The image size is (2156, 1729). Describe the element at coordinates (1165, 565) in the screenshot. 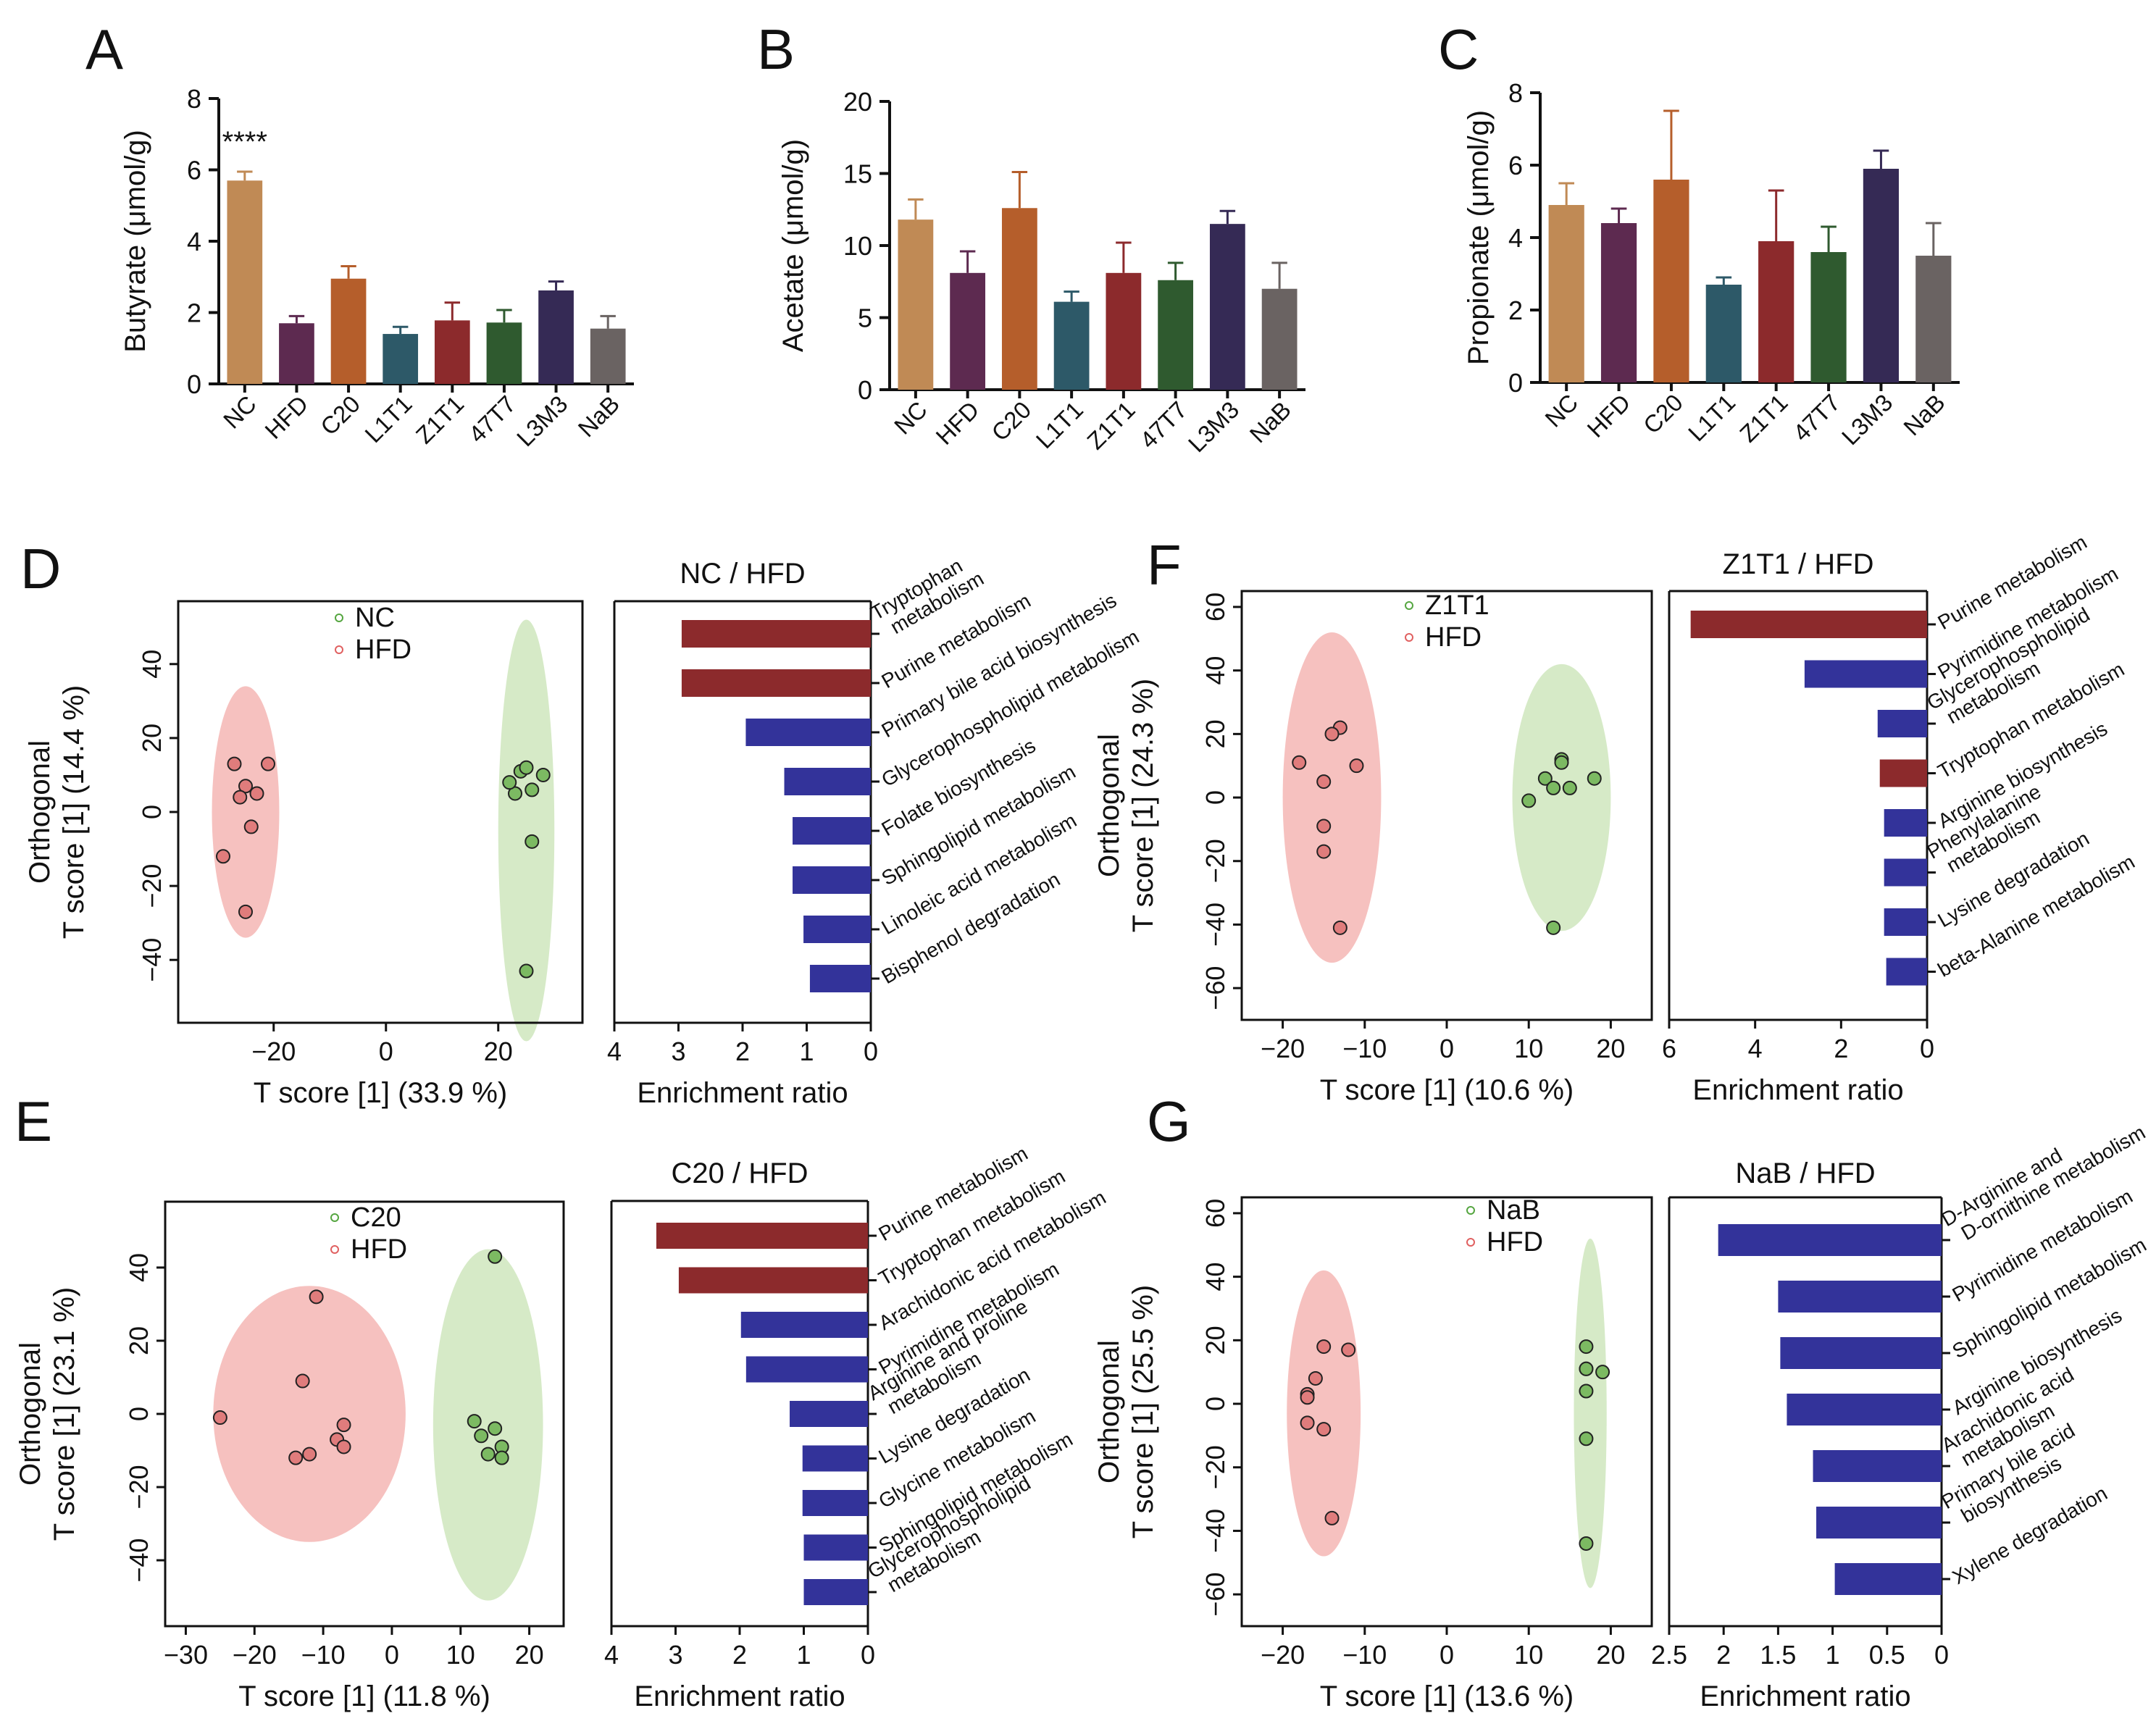

I see `panel-label: F` at that location.